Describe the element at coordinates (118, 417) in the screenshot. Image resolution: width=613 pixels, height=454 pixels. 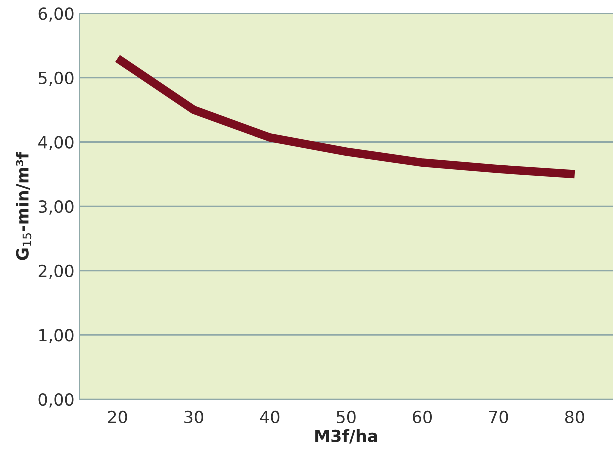
I see `x-tick-label: 20` at that location.